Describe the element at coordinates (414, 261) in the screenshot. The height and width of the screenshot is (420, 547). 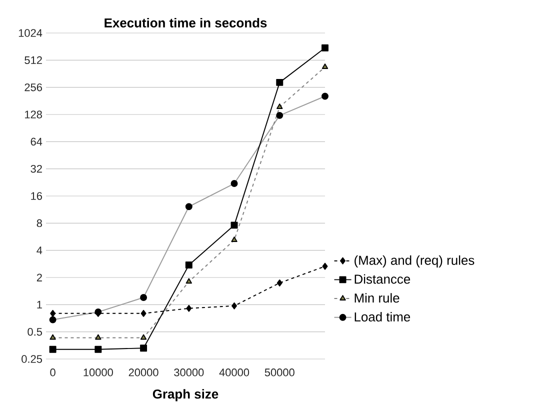
I see `legend-label: (Max) and (req) rules` at that location.